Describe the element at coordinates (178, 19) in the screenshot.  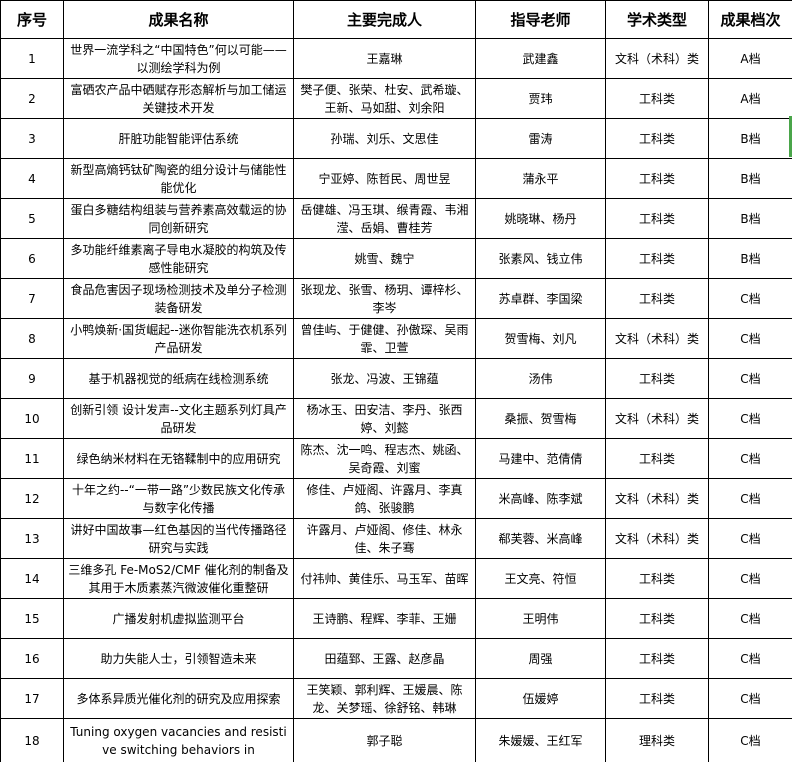
I see `header-cell: 成果名称` at that location.